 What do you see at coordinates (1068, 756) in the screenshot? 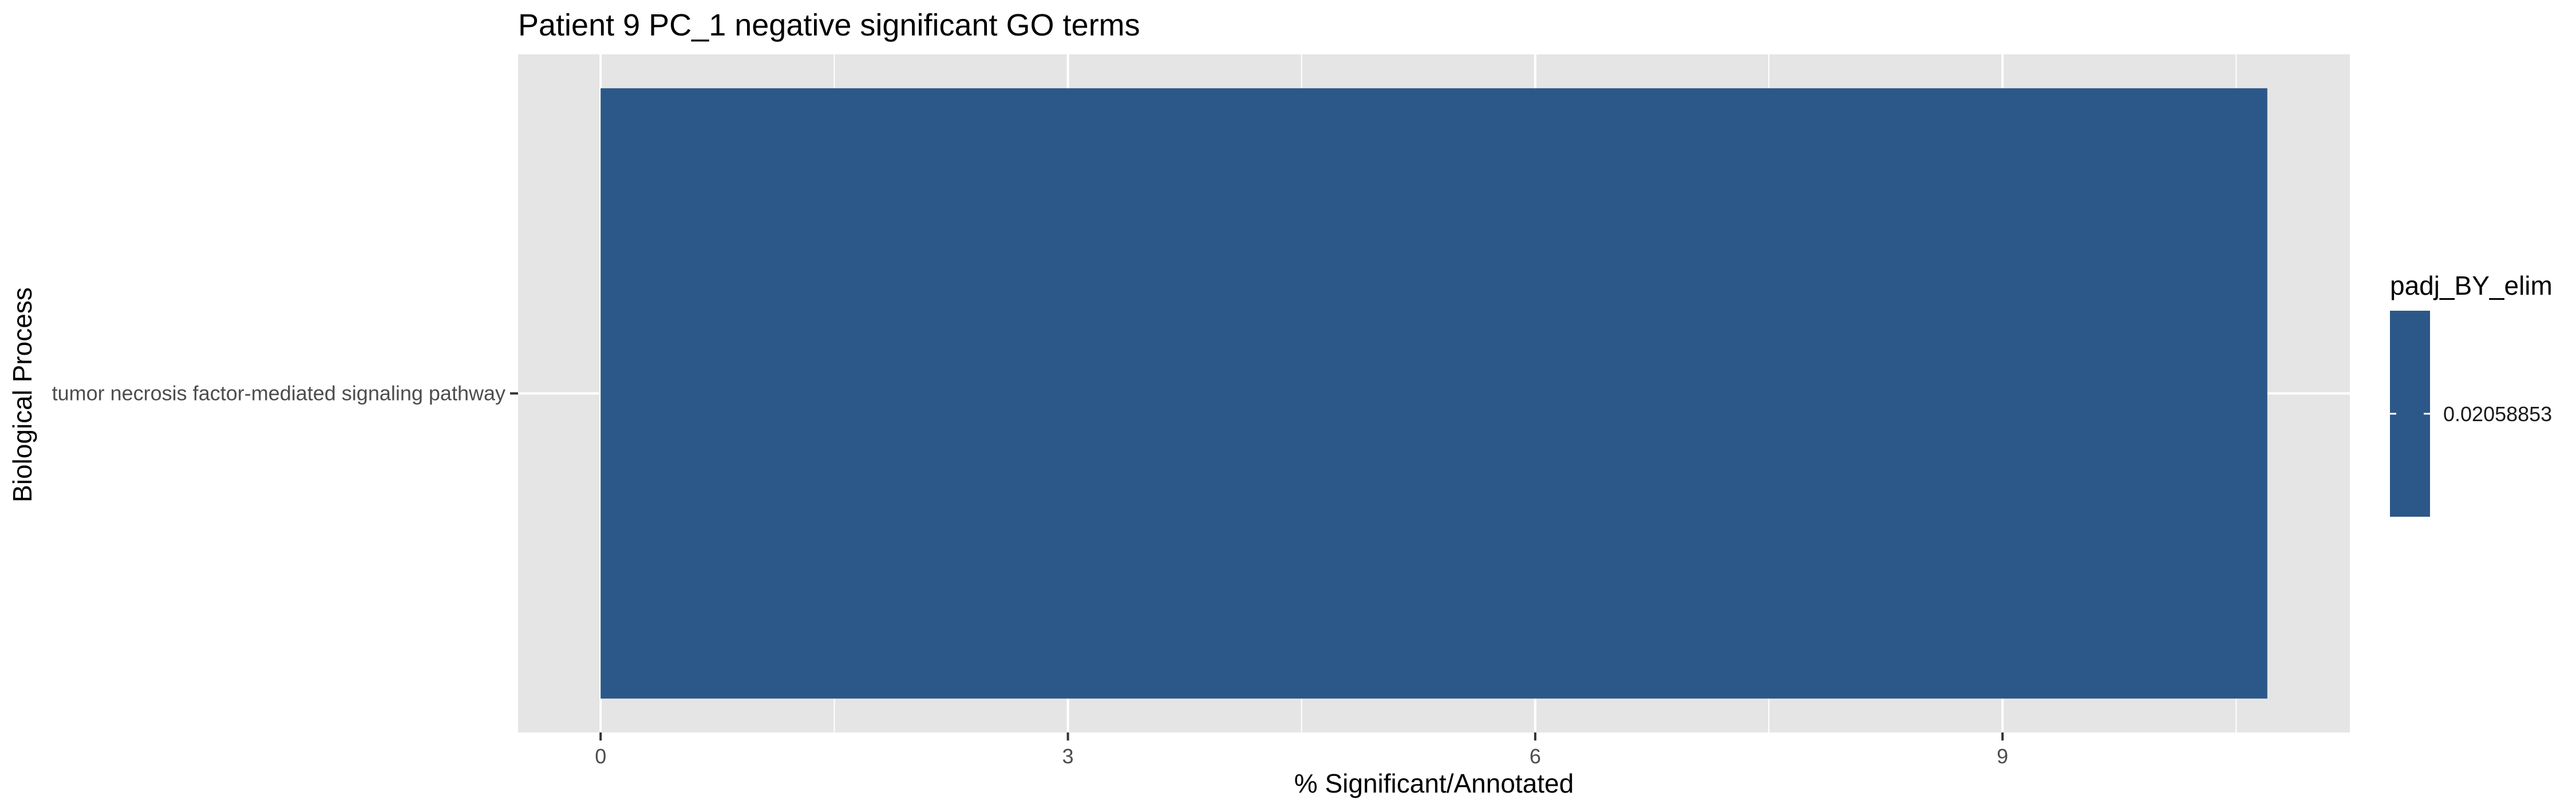
I see `x-tick-label: 3` at bounding box center [1068, 756].